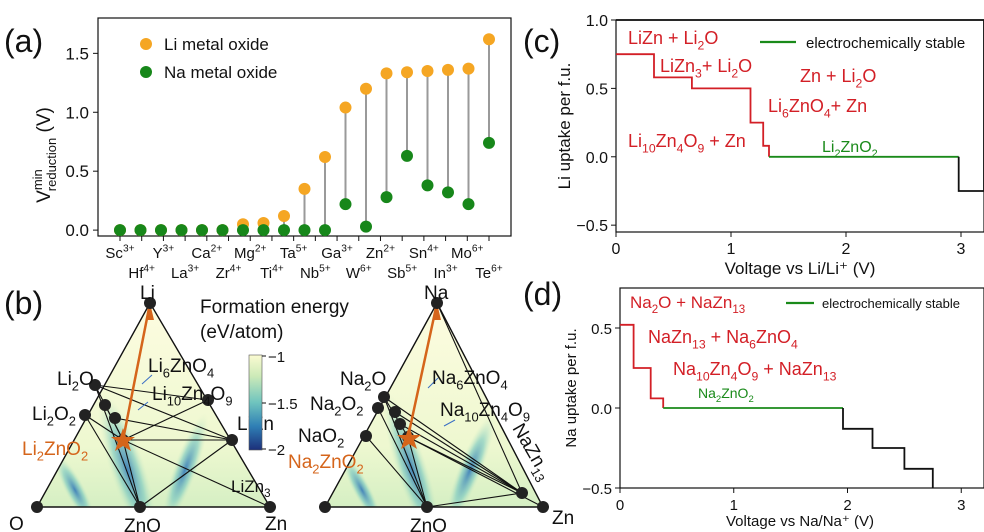 The image size is (984, 532). What do you see at coordinates (37, 507) in the screenshot?
I see `li-point-o` at bounding box center [37, 507].